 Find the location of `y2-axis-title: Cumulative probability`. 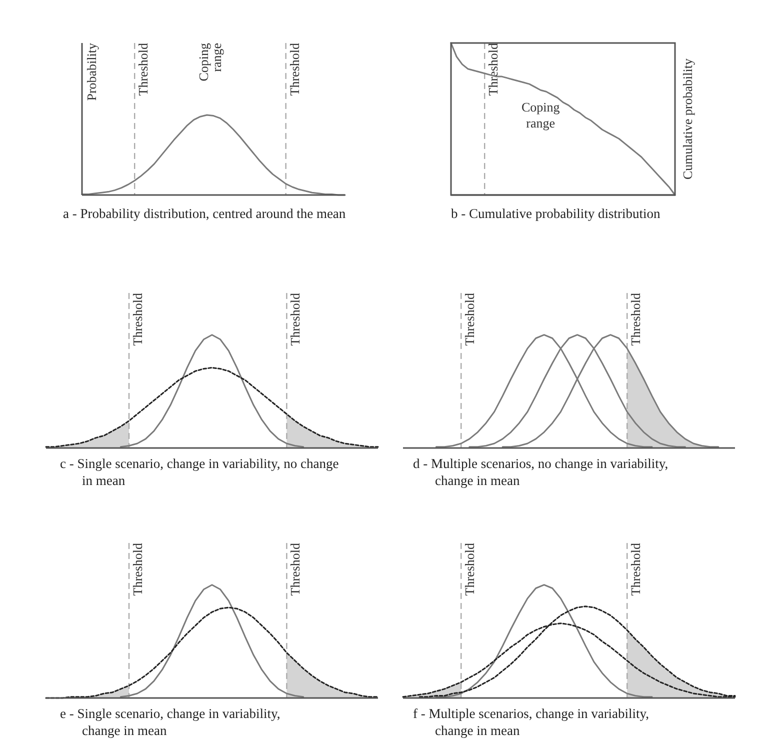

y2-axis-title: Cumulative probability is located at coordinates (687, 119).